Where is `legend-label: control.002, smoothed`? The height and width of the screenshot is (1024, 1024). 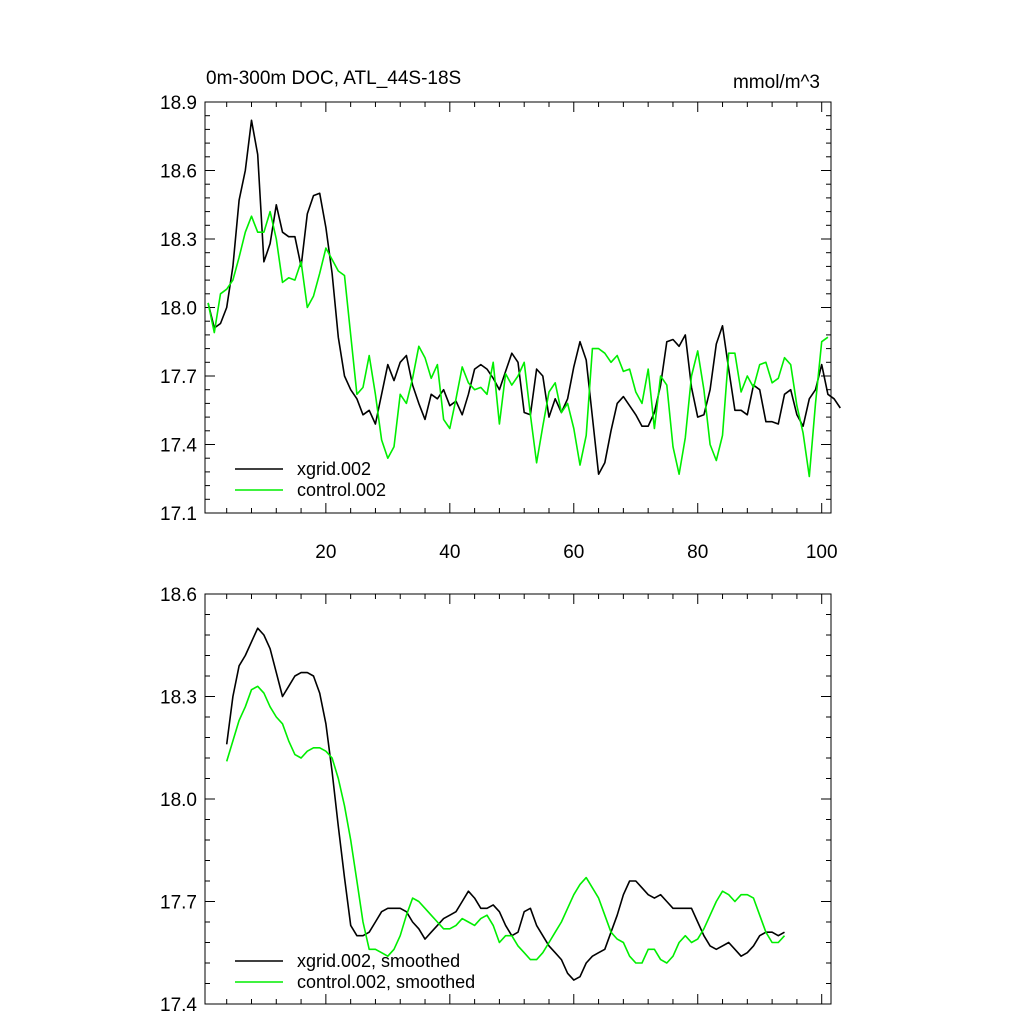 legend-label: control.002, smoothed is located at coordinates (386, 982).